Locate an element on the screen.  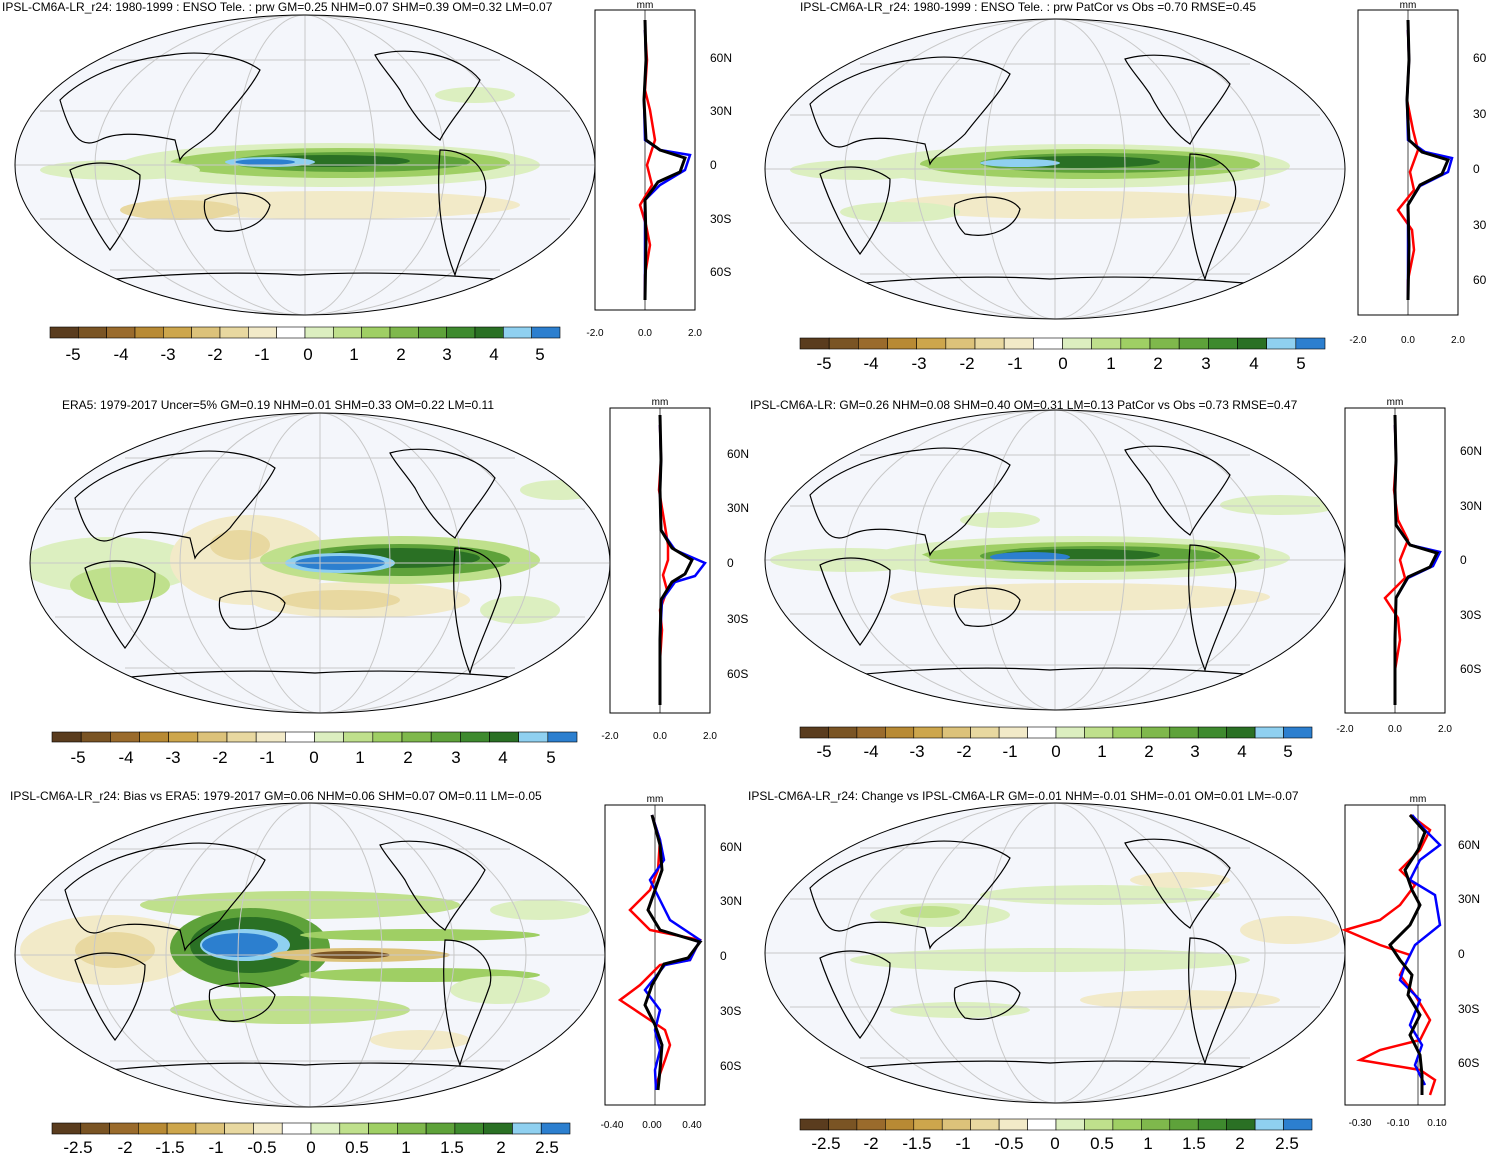
panel-5-field is located at coordinates (305, 970).